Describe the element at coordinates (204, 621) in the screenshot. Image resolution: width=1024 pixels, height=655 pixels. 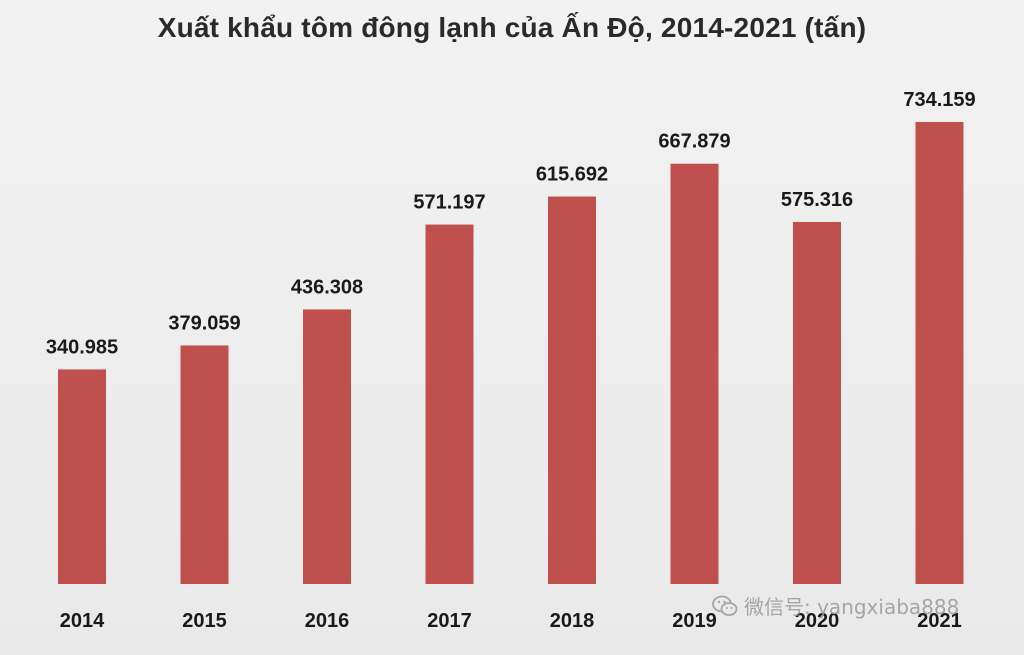
I see `x-tick-2015: 2015` at that location.